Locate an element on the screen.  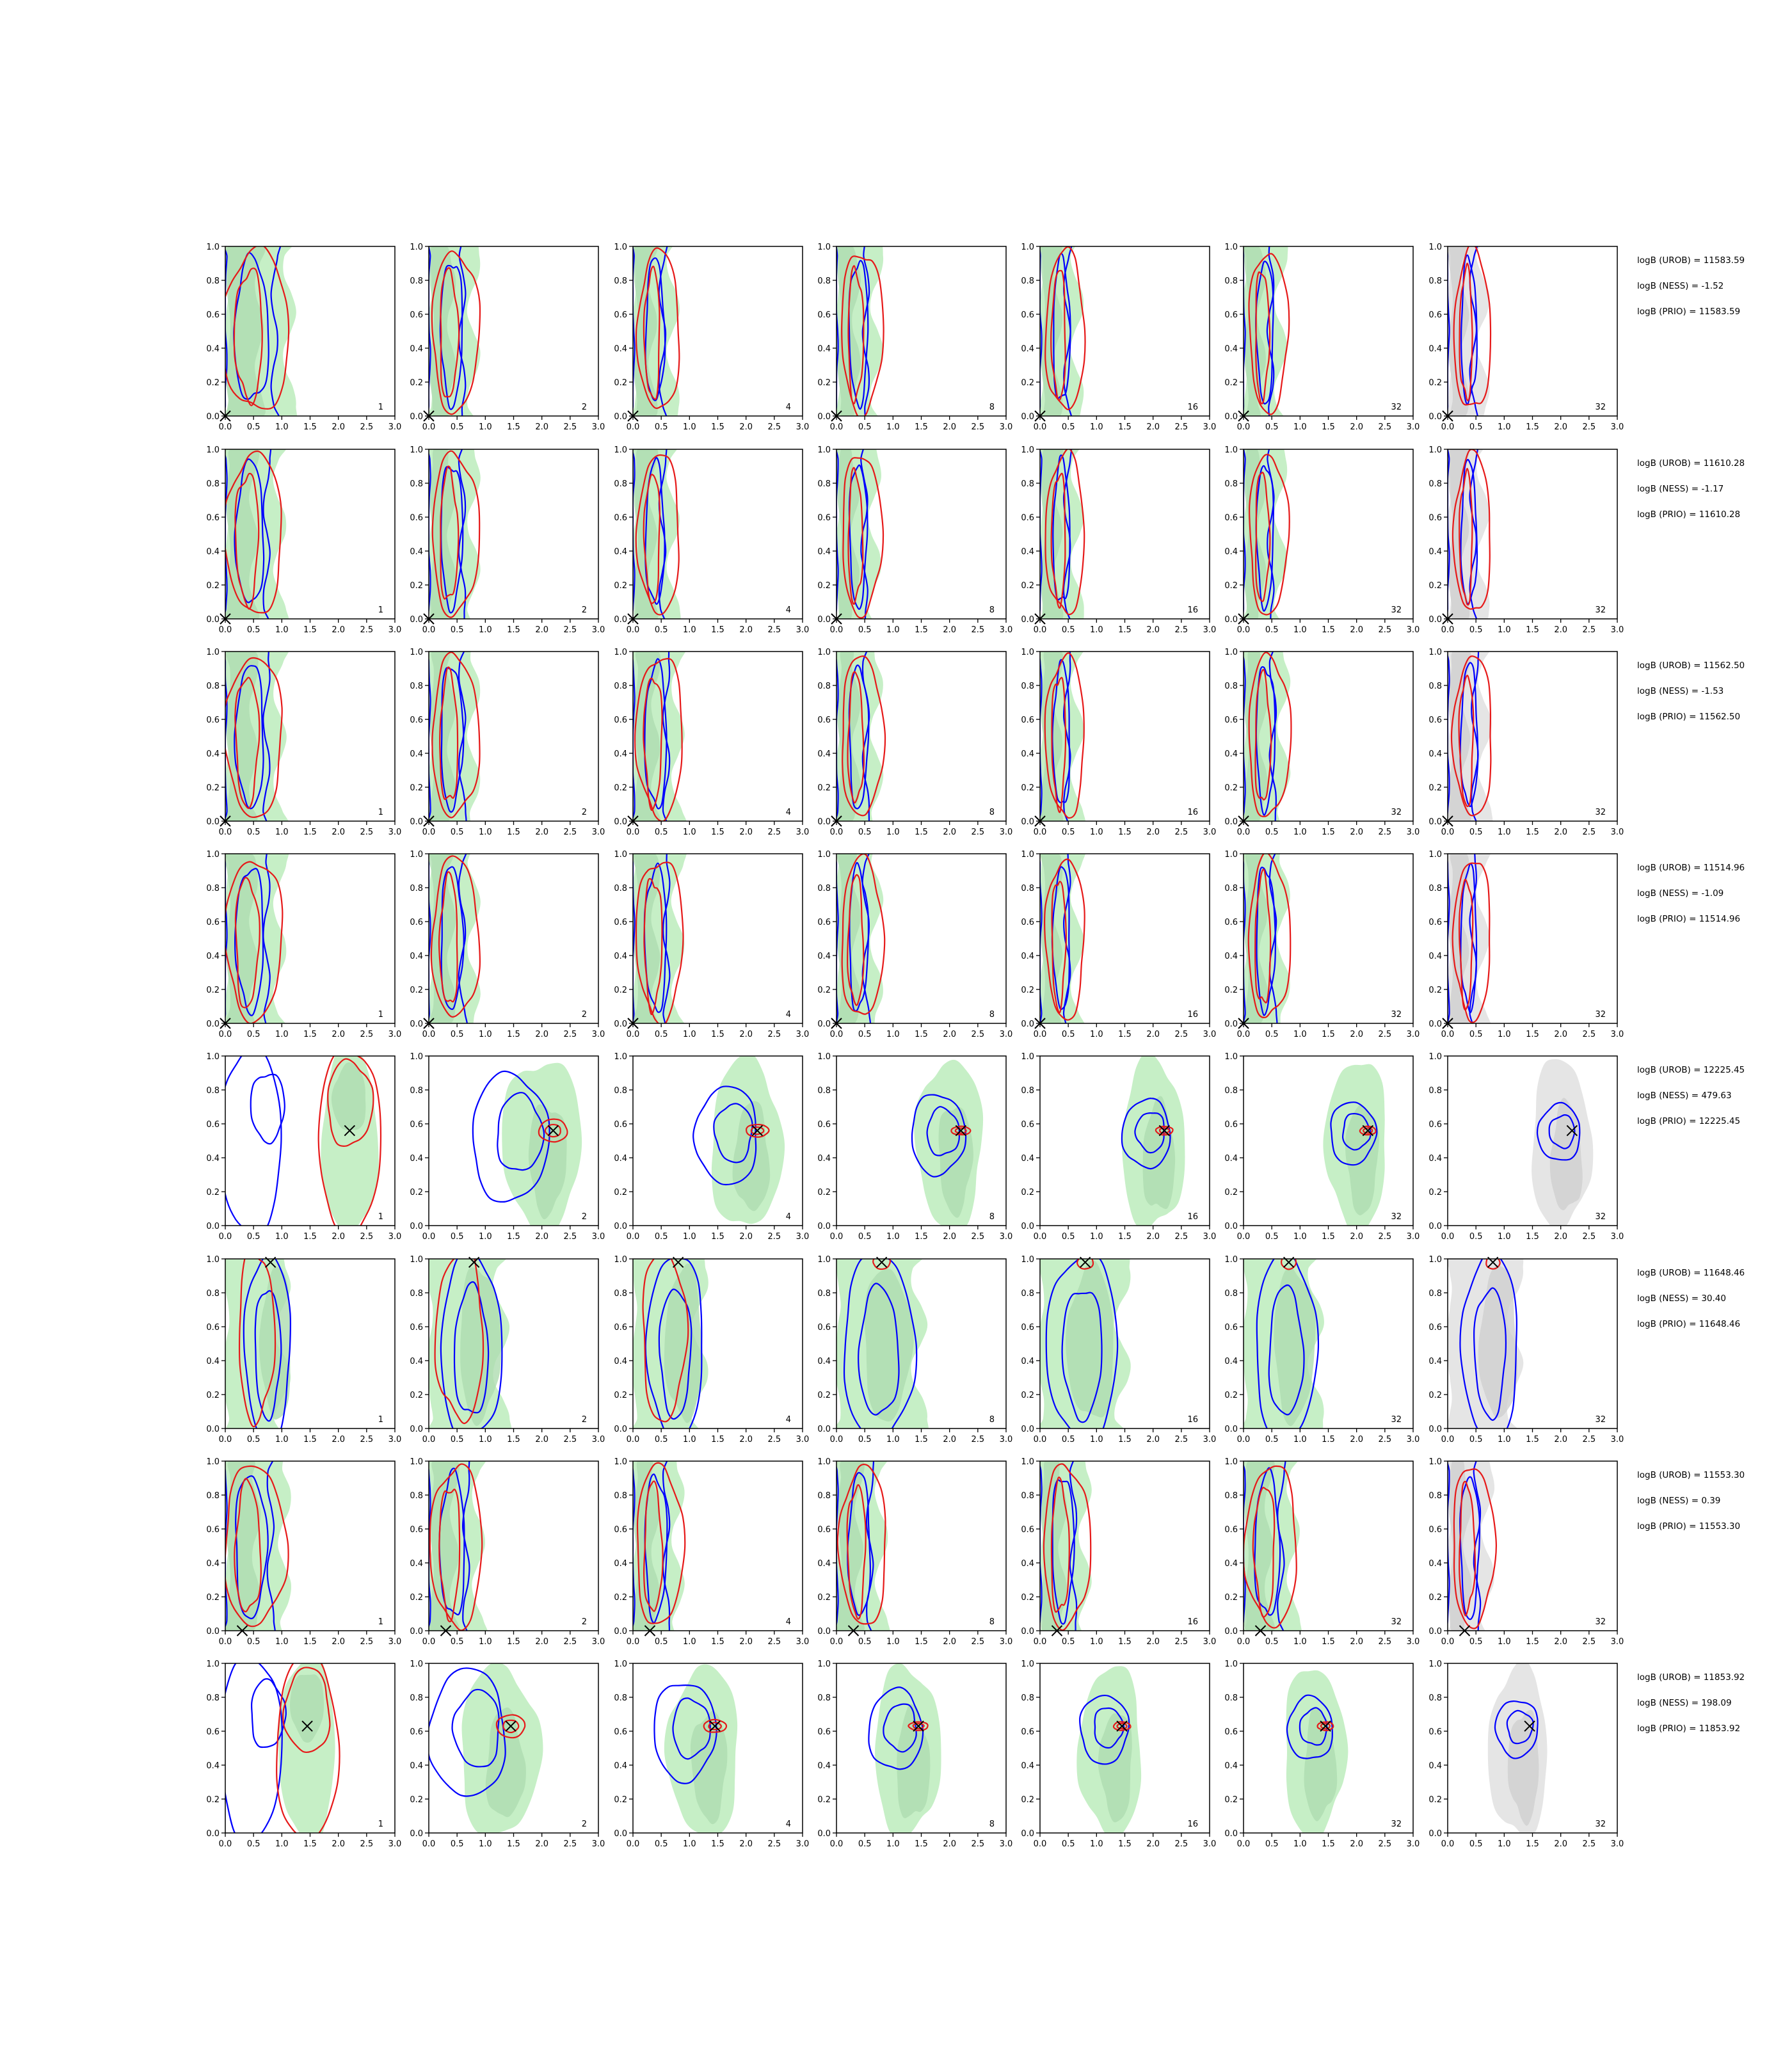
truth-marker is located at coordinates (715, 1726).